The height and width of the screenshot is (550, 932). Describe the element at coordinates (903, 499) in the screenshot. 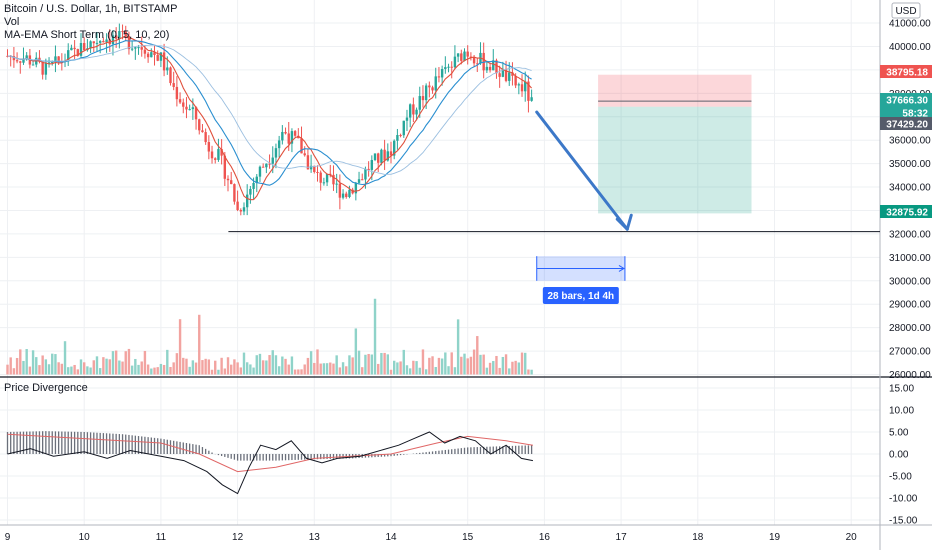

I see `osc-tick-label: -10.00` at that location.